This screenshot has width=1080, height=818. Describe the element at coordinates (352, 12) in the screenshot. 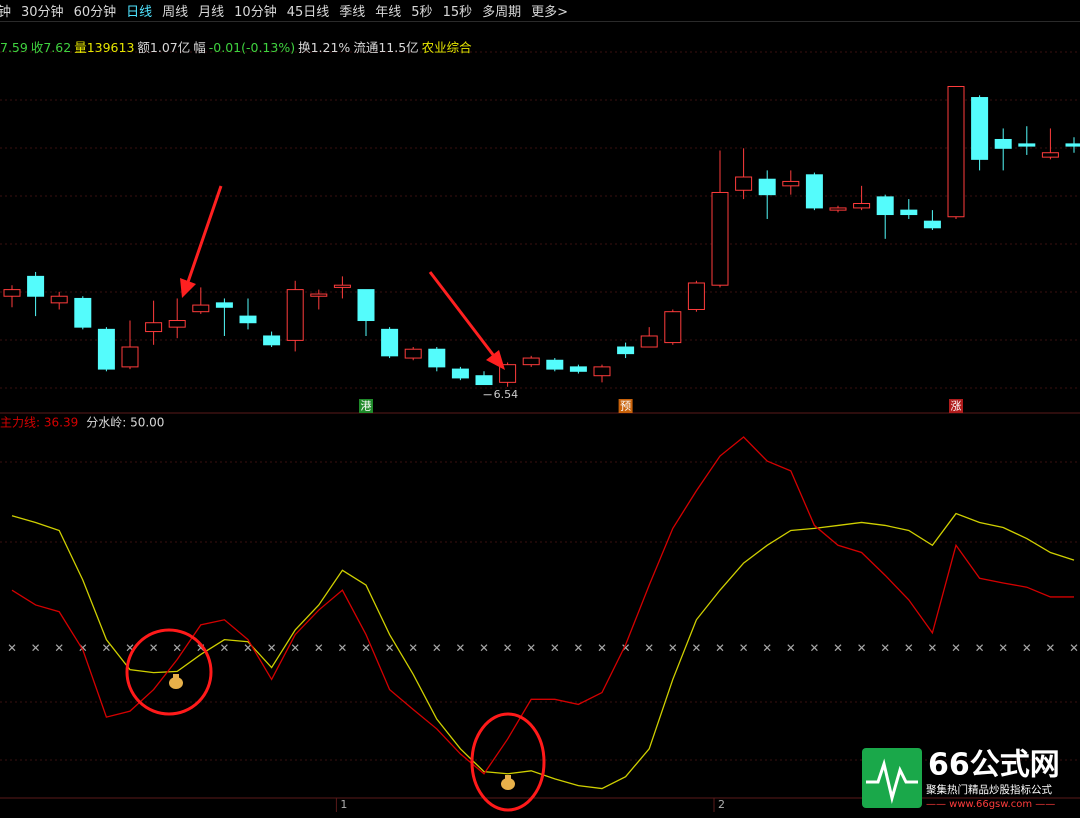

I see `period-tab: 季线` at that location.